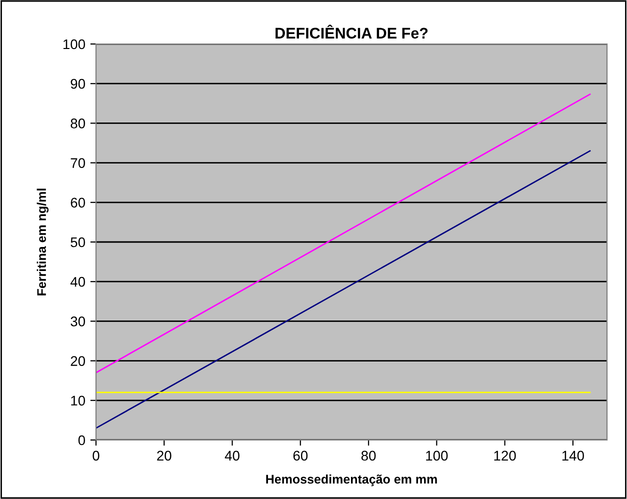 The height and width of the screenshot is (499, 627). Describe the element at coordinates (573, 455) in the screenshot. I see `x-tick-label: 140` at that location.